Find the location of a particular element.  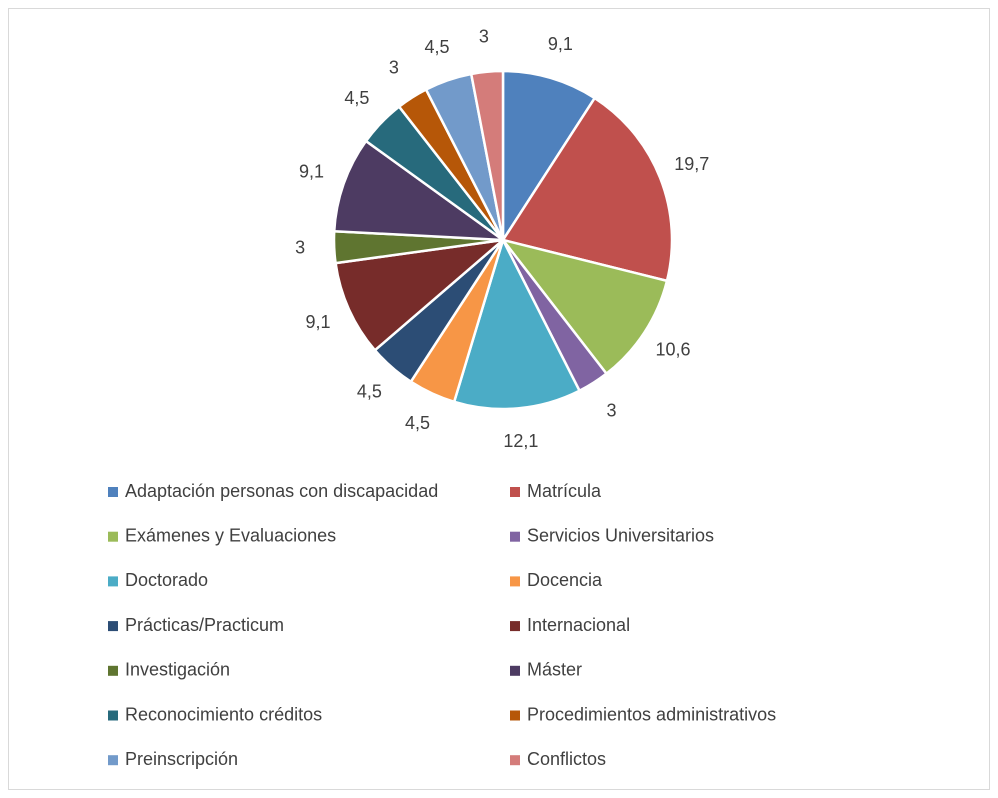

legend-label: Procedimientos administrativos is located at coordinates (651, 714).